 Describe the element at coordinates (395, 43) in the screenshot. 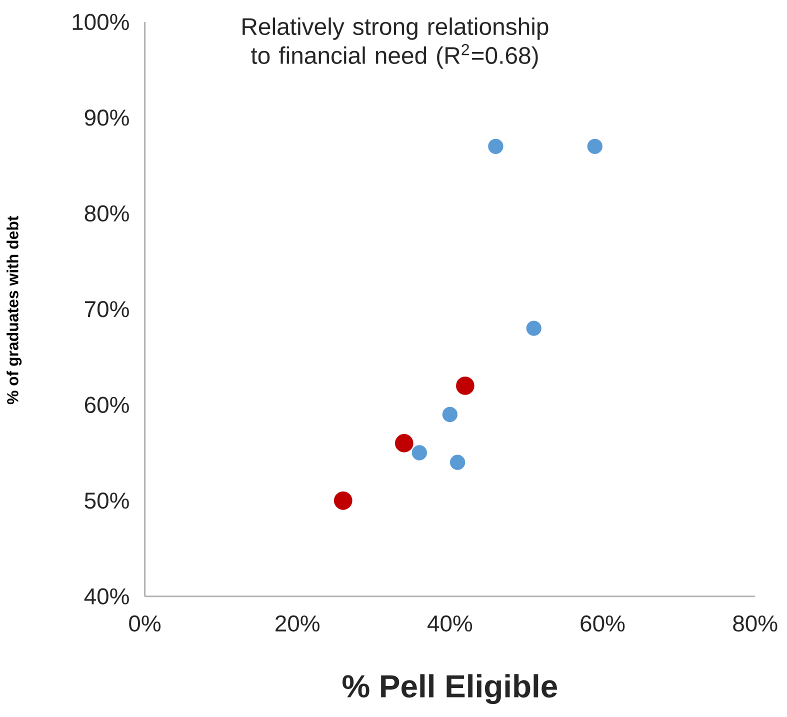

I see `chart-title: Relatively strong relationship to financial need (R$^{2}$=0.68)` at that location.